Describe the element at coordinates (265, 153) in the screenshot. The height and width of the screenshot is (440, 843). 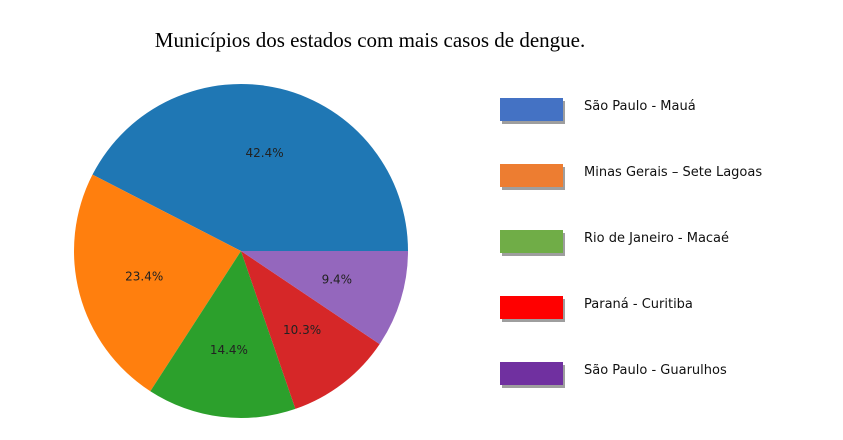
I see `slice-percent-label: 42.4%` at that location.